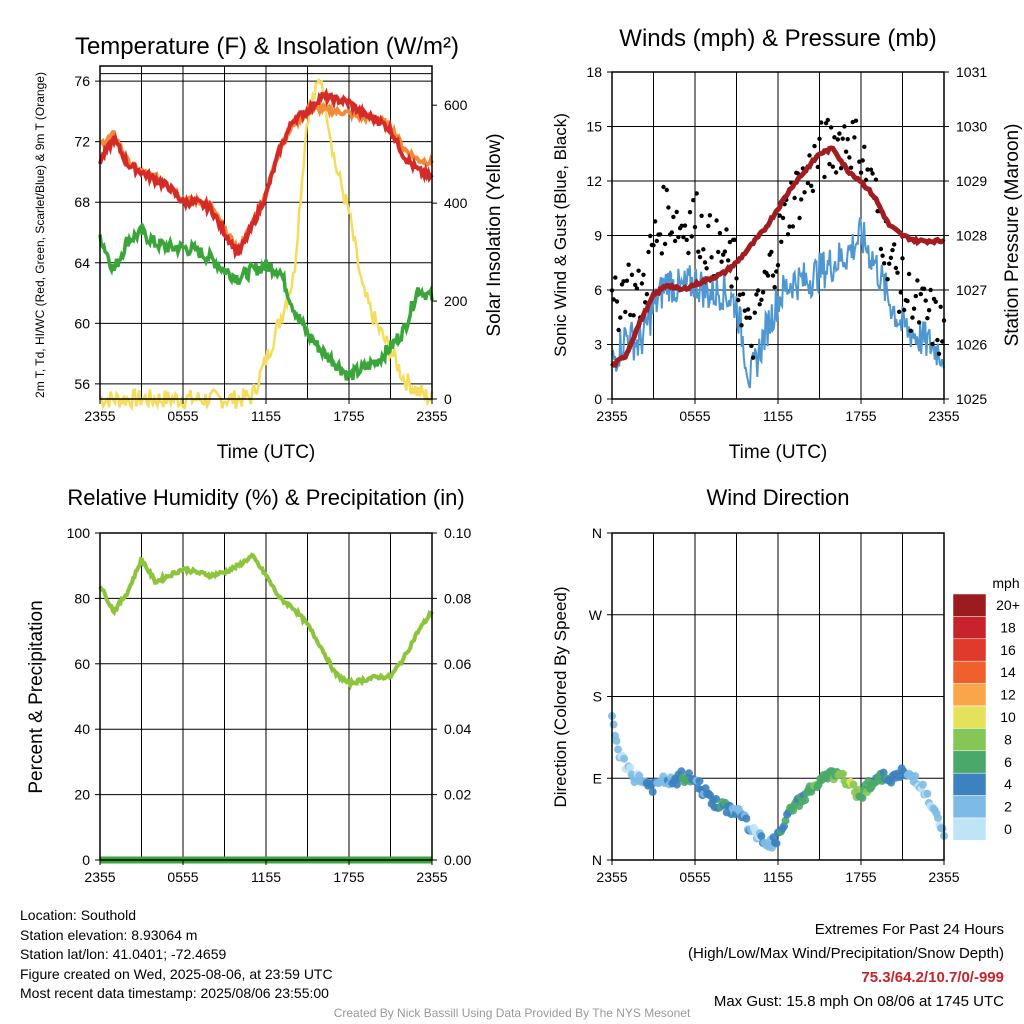 This screenshot has width=1024, height=1024. I want to click on extremes-values: 75.3/64.2/10.7/0/-999, so click(932, 977).